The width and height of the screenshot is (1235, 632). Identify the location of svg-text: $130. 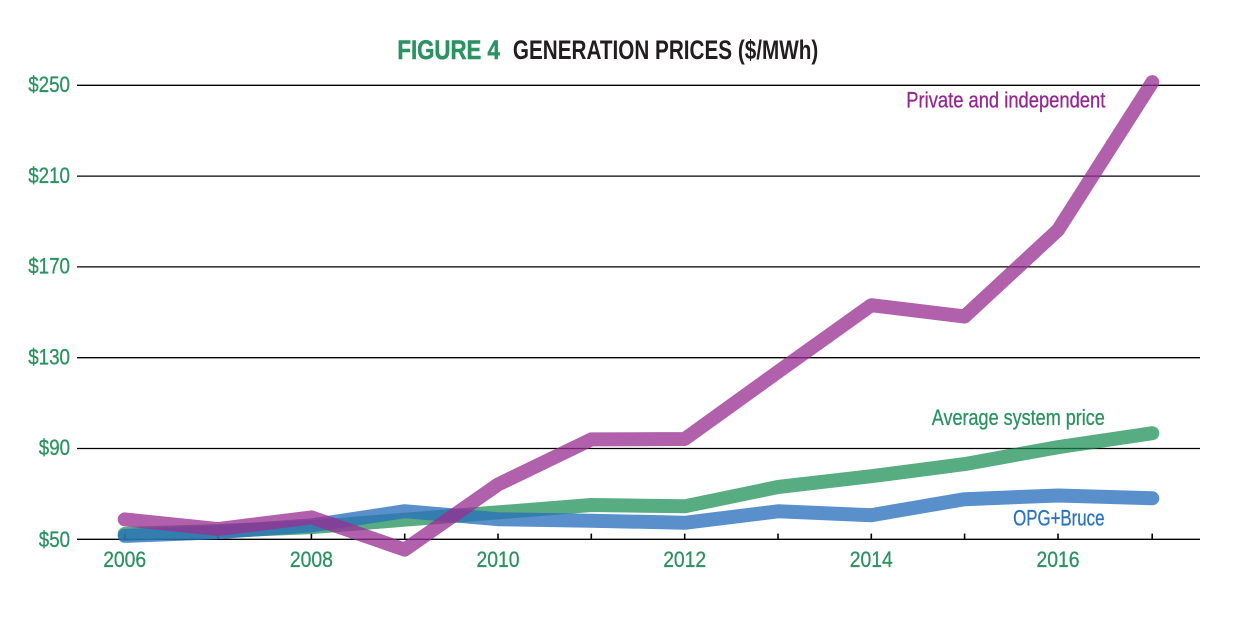
(49, 357).